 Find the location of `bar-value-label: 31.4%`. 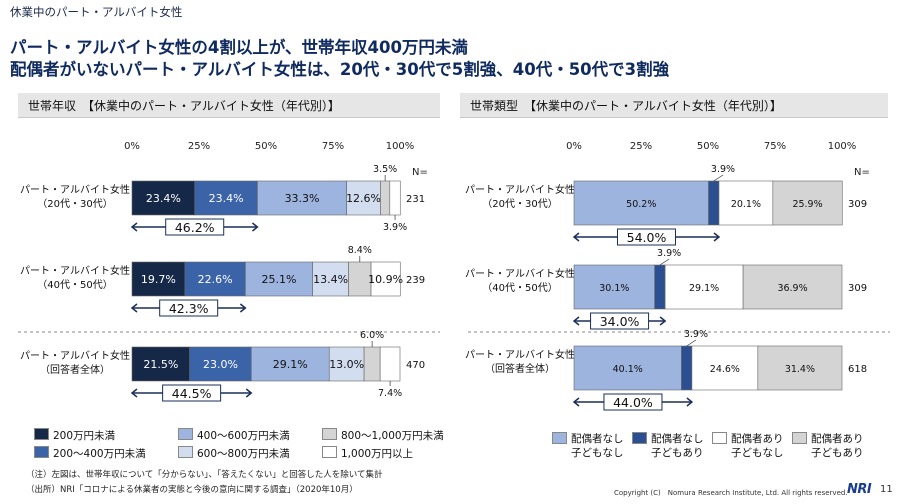

bar-value-label: 31.4% is located at coordinates (800, 369).